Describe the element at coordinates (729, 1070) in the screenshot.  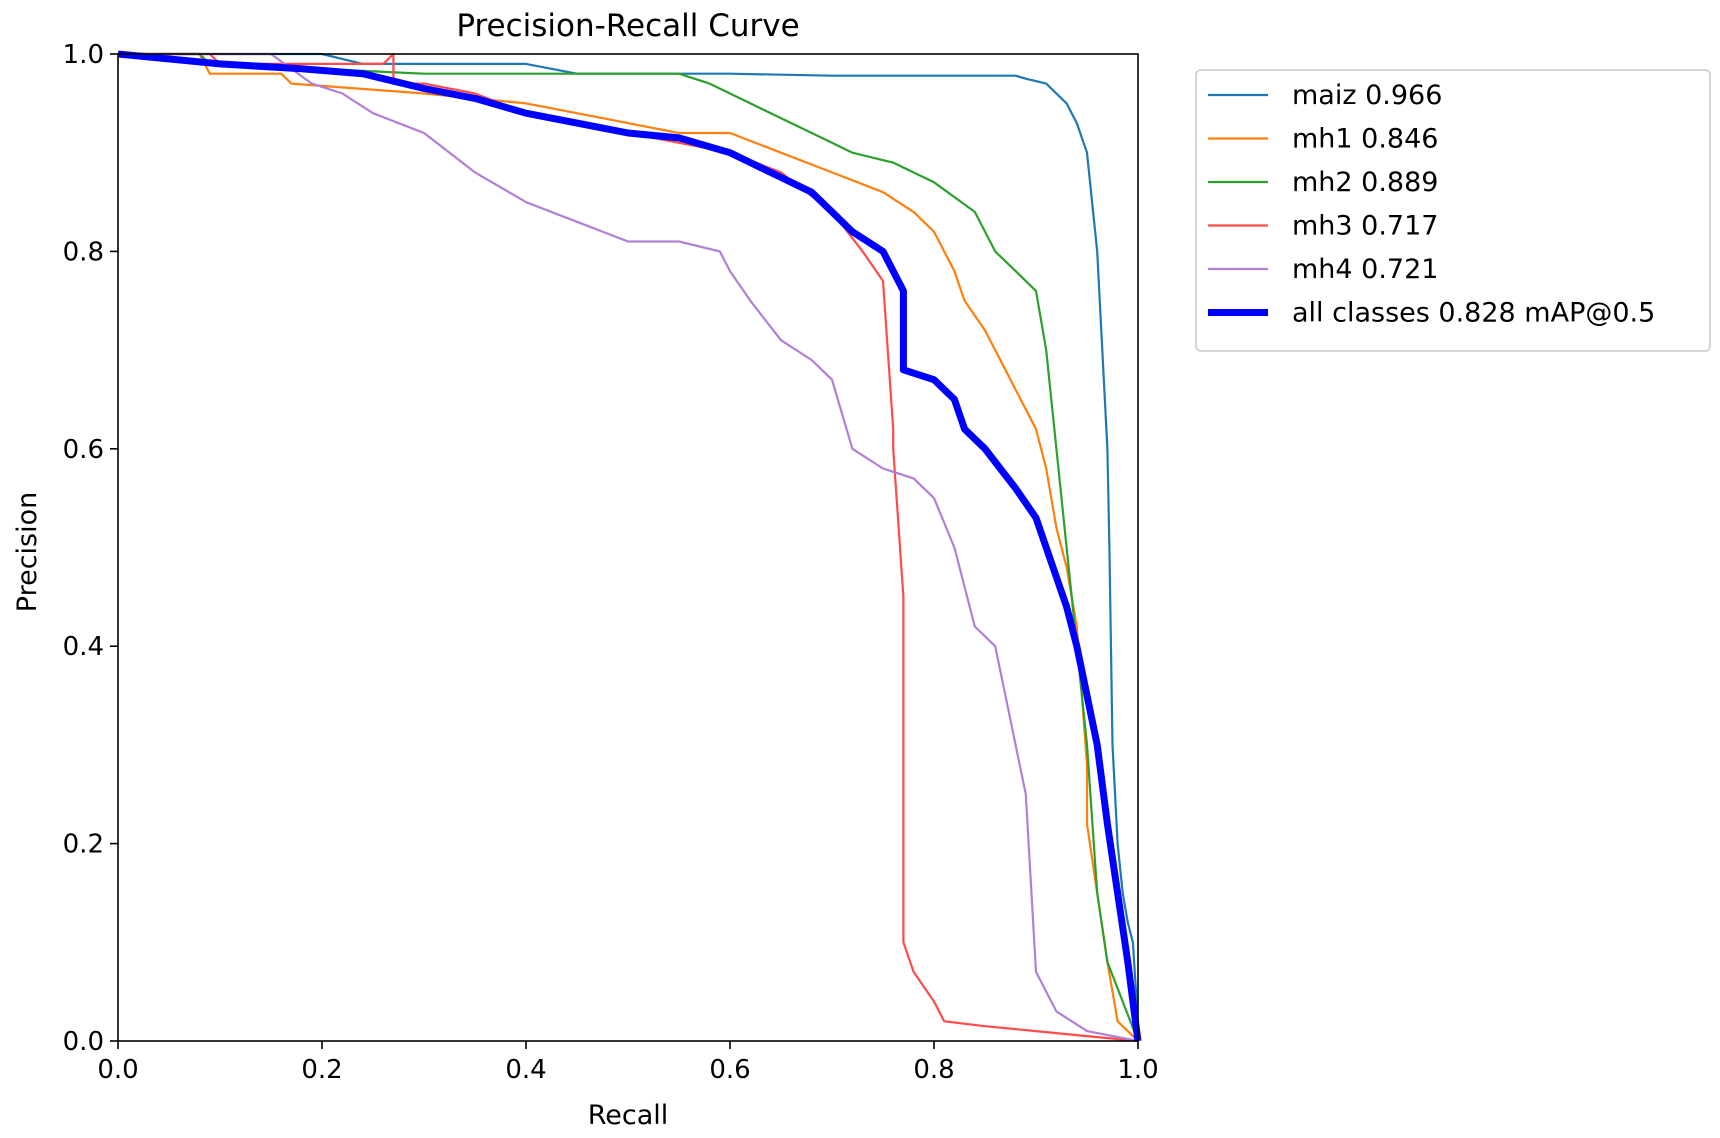
I see `x-tick-label: 0.6` at that location.